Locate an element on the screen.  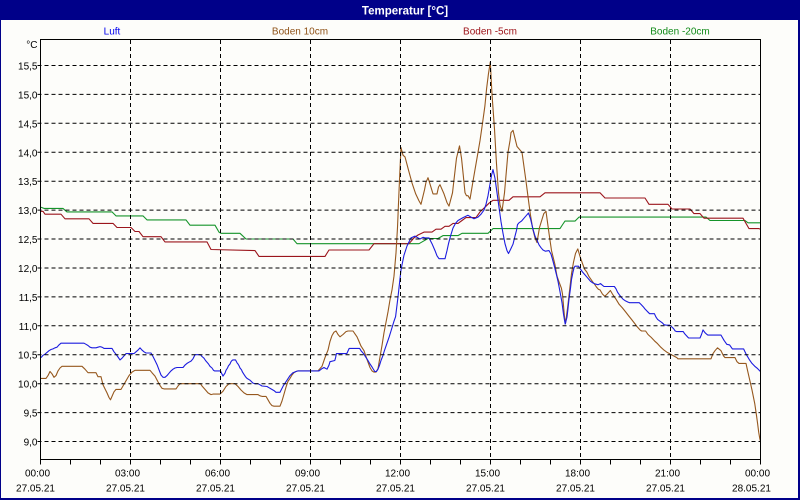
svg-text: 15,5 is located at coordinates (28, 67).